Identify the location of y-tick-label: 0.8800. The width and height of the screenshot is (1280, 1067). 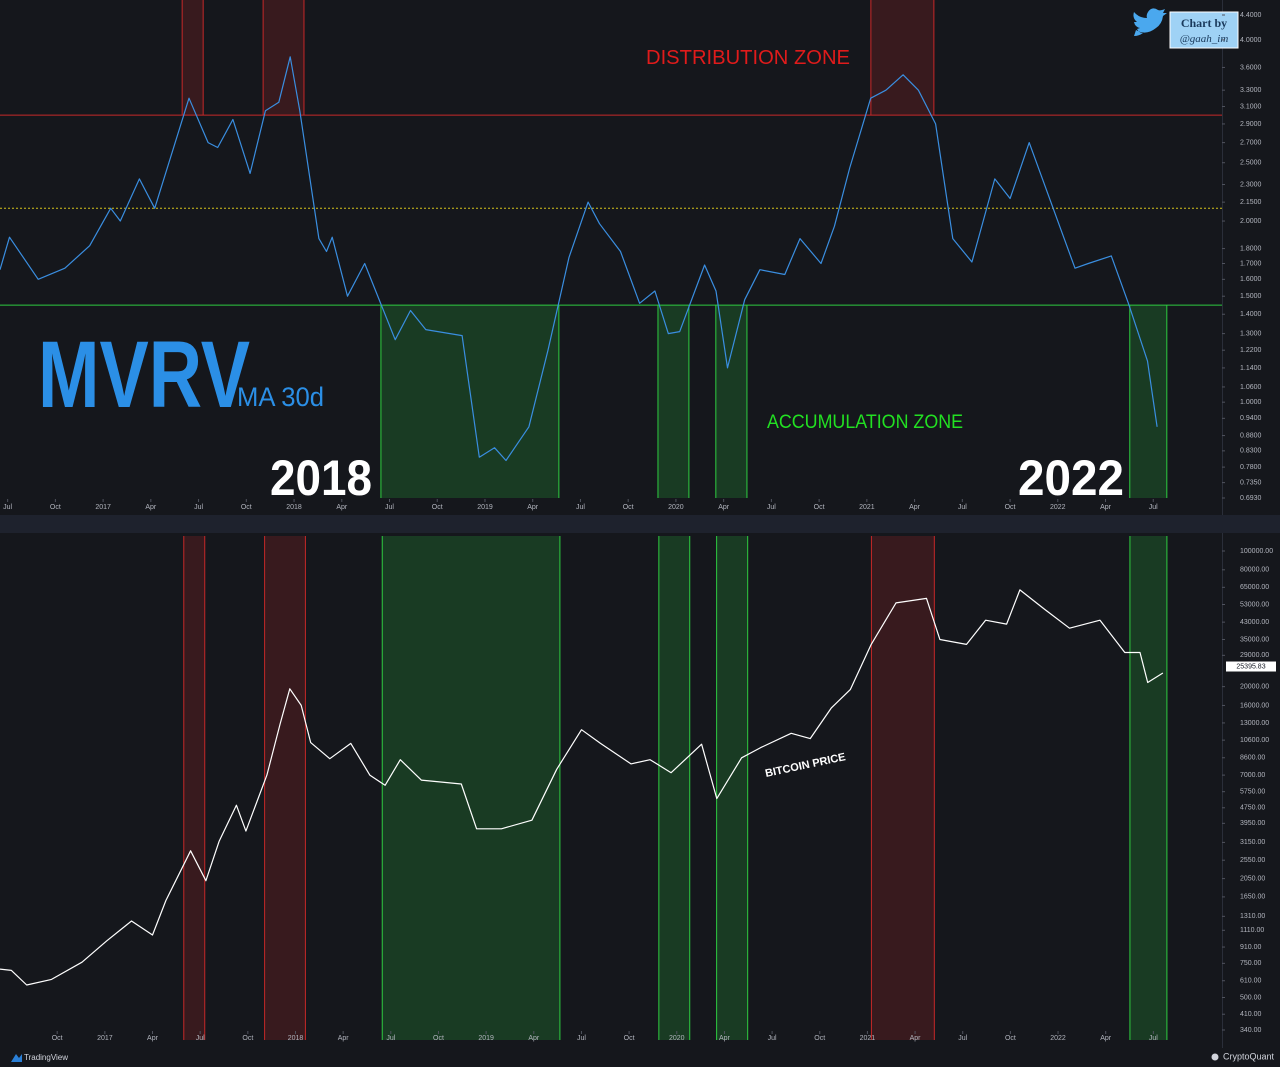
(1251, 435).